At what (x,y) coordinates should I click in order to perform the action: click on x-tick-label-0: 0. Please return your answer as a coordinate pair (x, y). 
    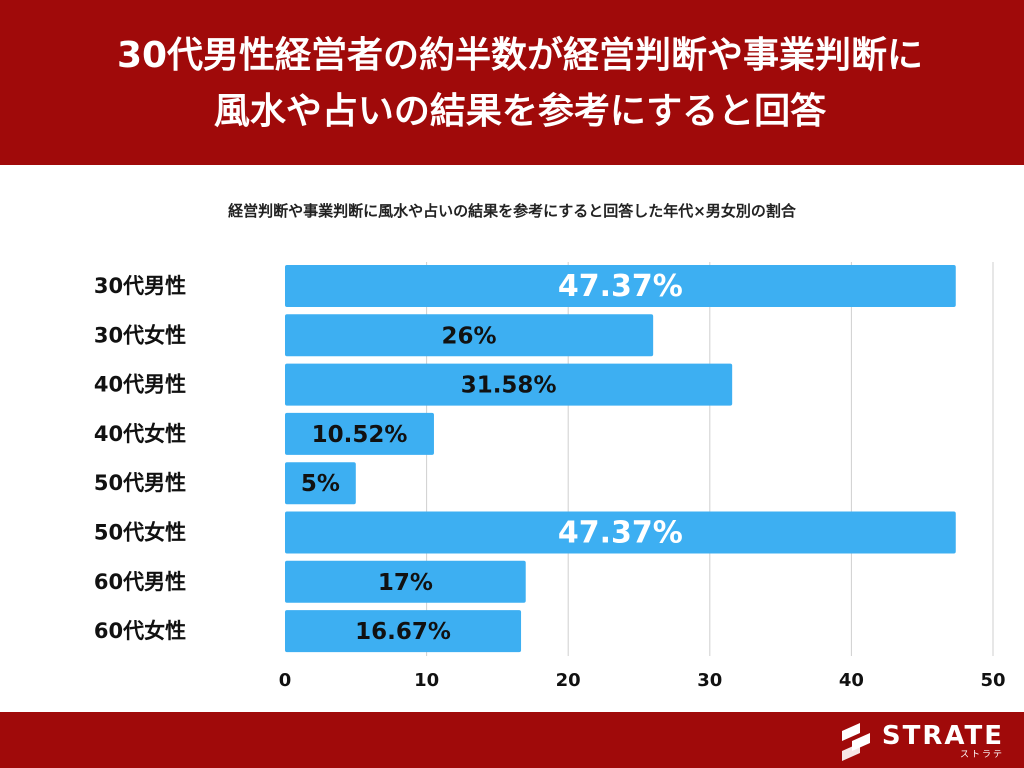
    Looking at the image, I should click on (285, 680).